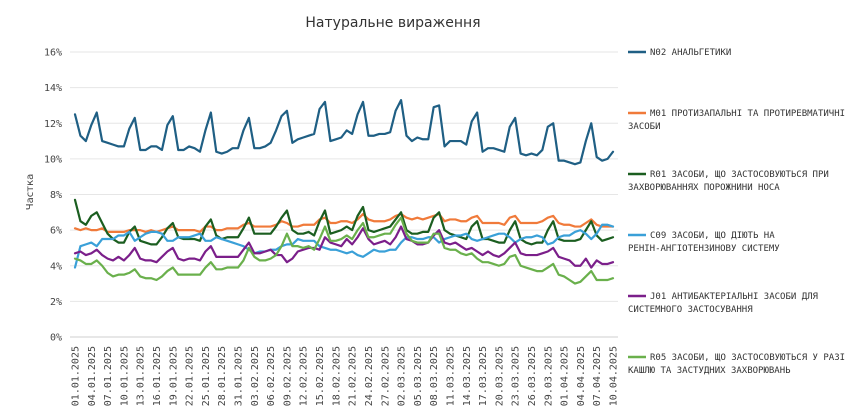 The height and width of the screenshot is (412, 850). I want to click on x-tick-label: 26.03.2025, so click(532, 376).